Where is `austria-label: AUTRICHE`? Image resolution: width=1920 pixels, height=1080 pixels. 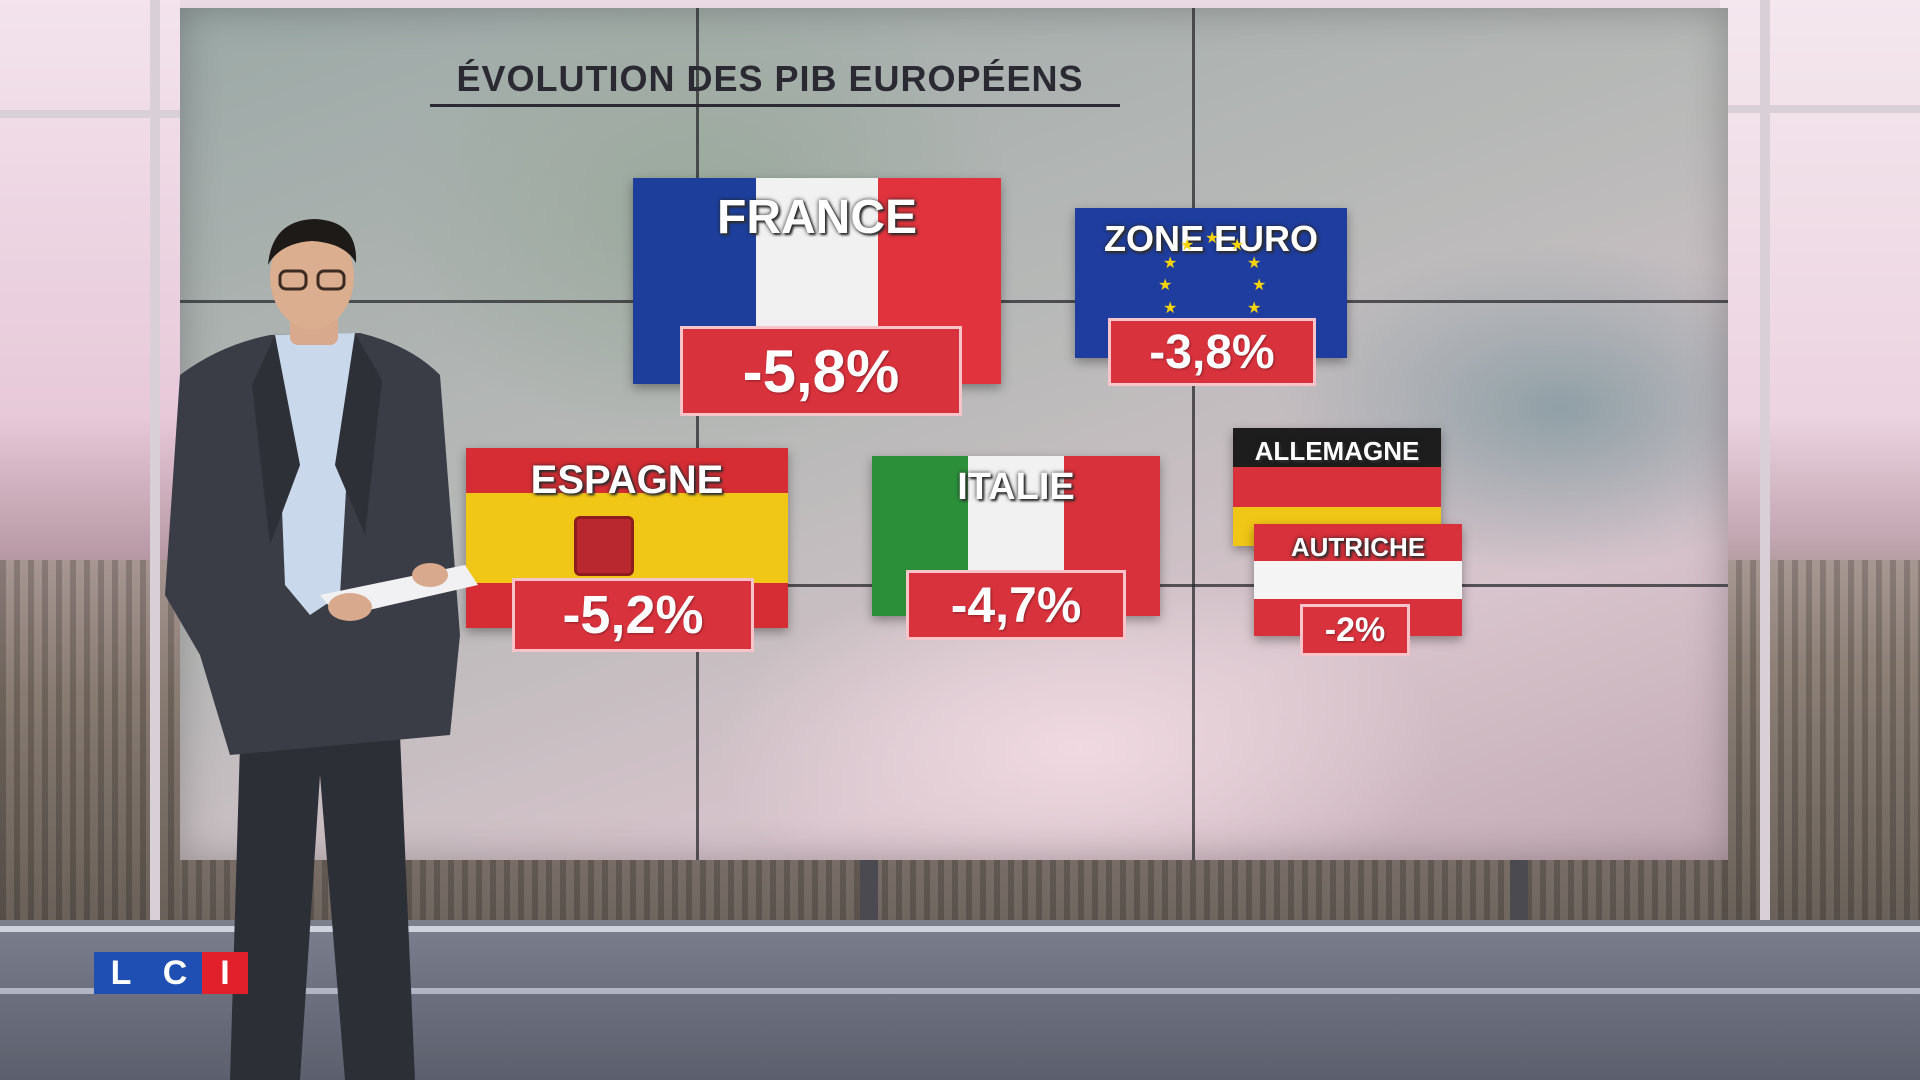 austria-label: AUTRICHE is located at coordinates (1358, 547).